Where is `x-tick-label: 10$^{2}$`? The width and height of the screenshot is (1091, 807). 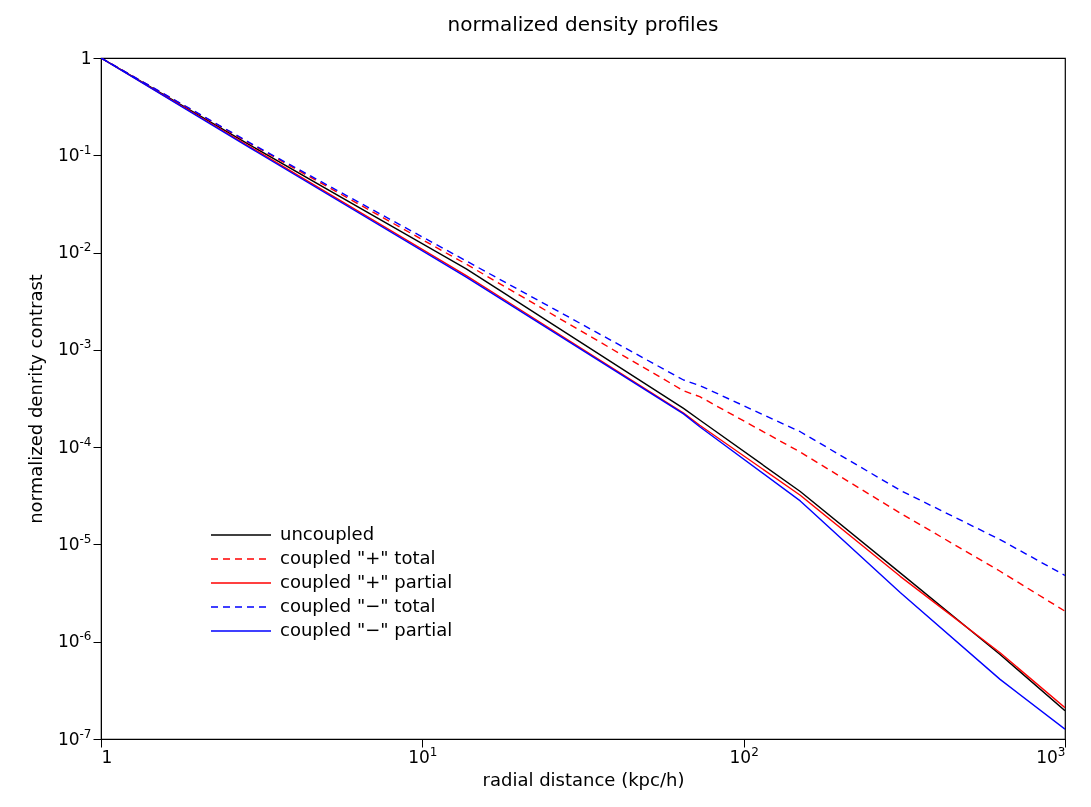
x-tick-label: 10$^{2}$ is located at coordinates (744, 755).